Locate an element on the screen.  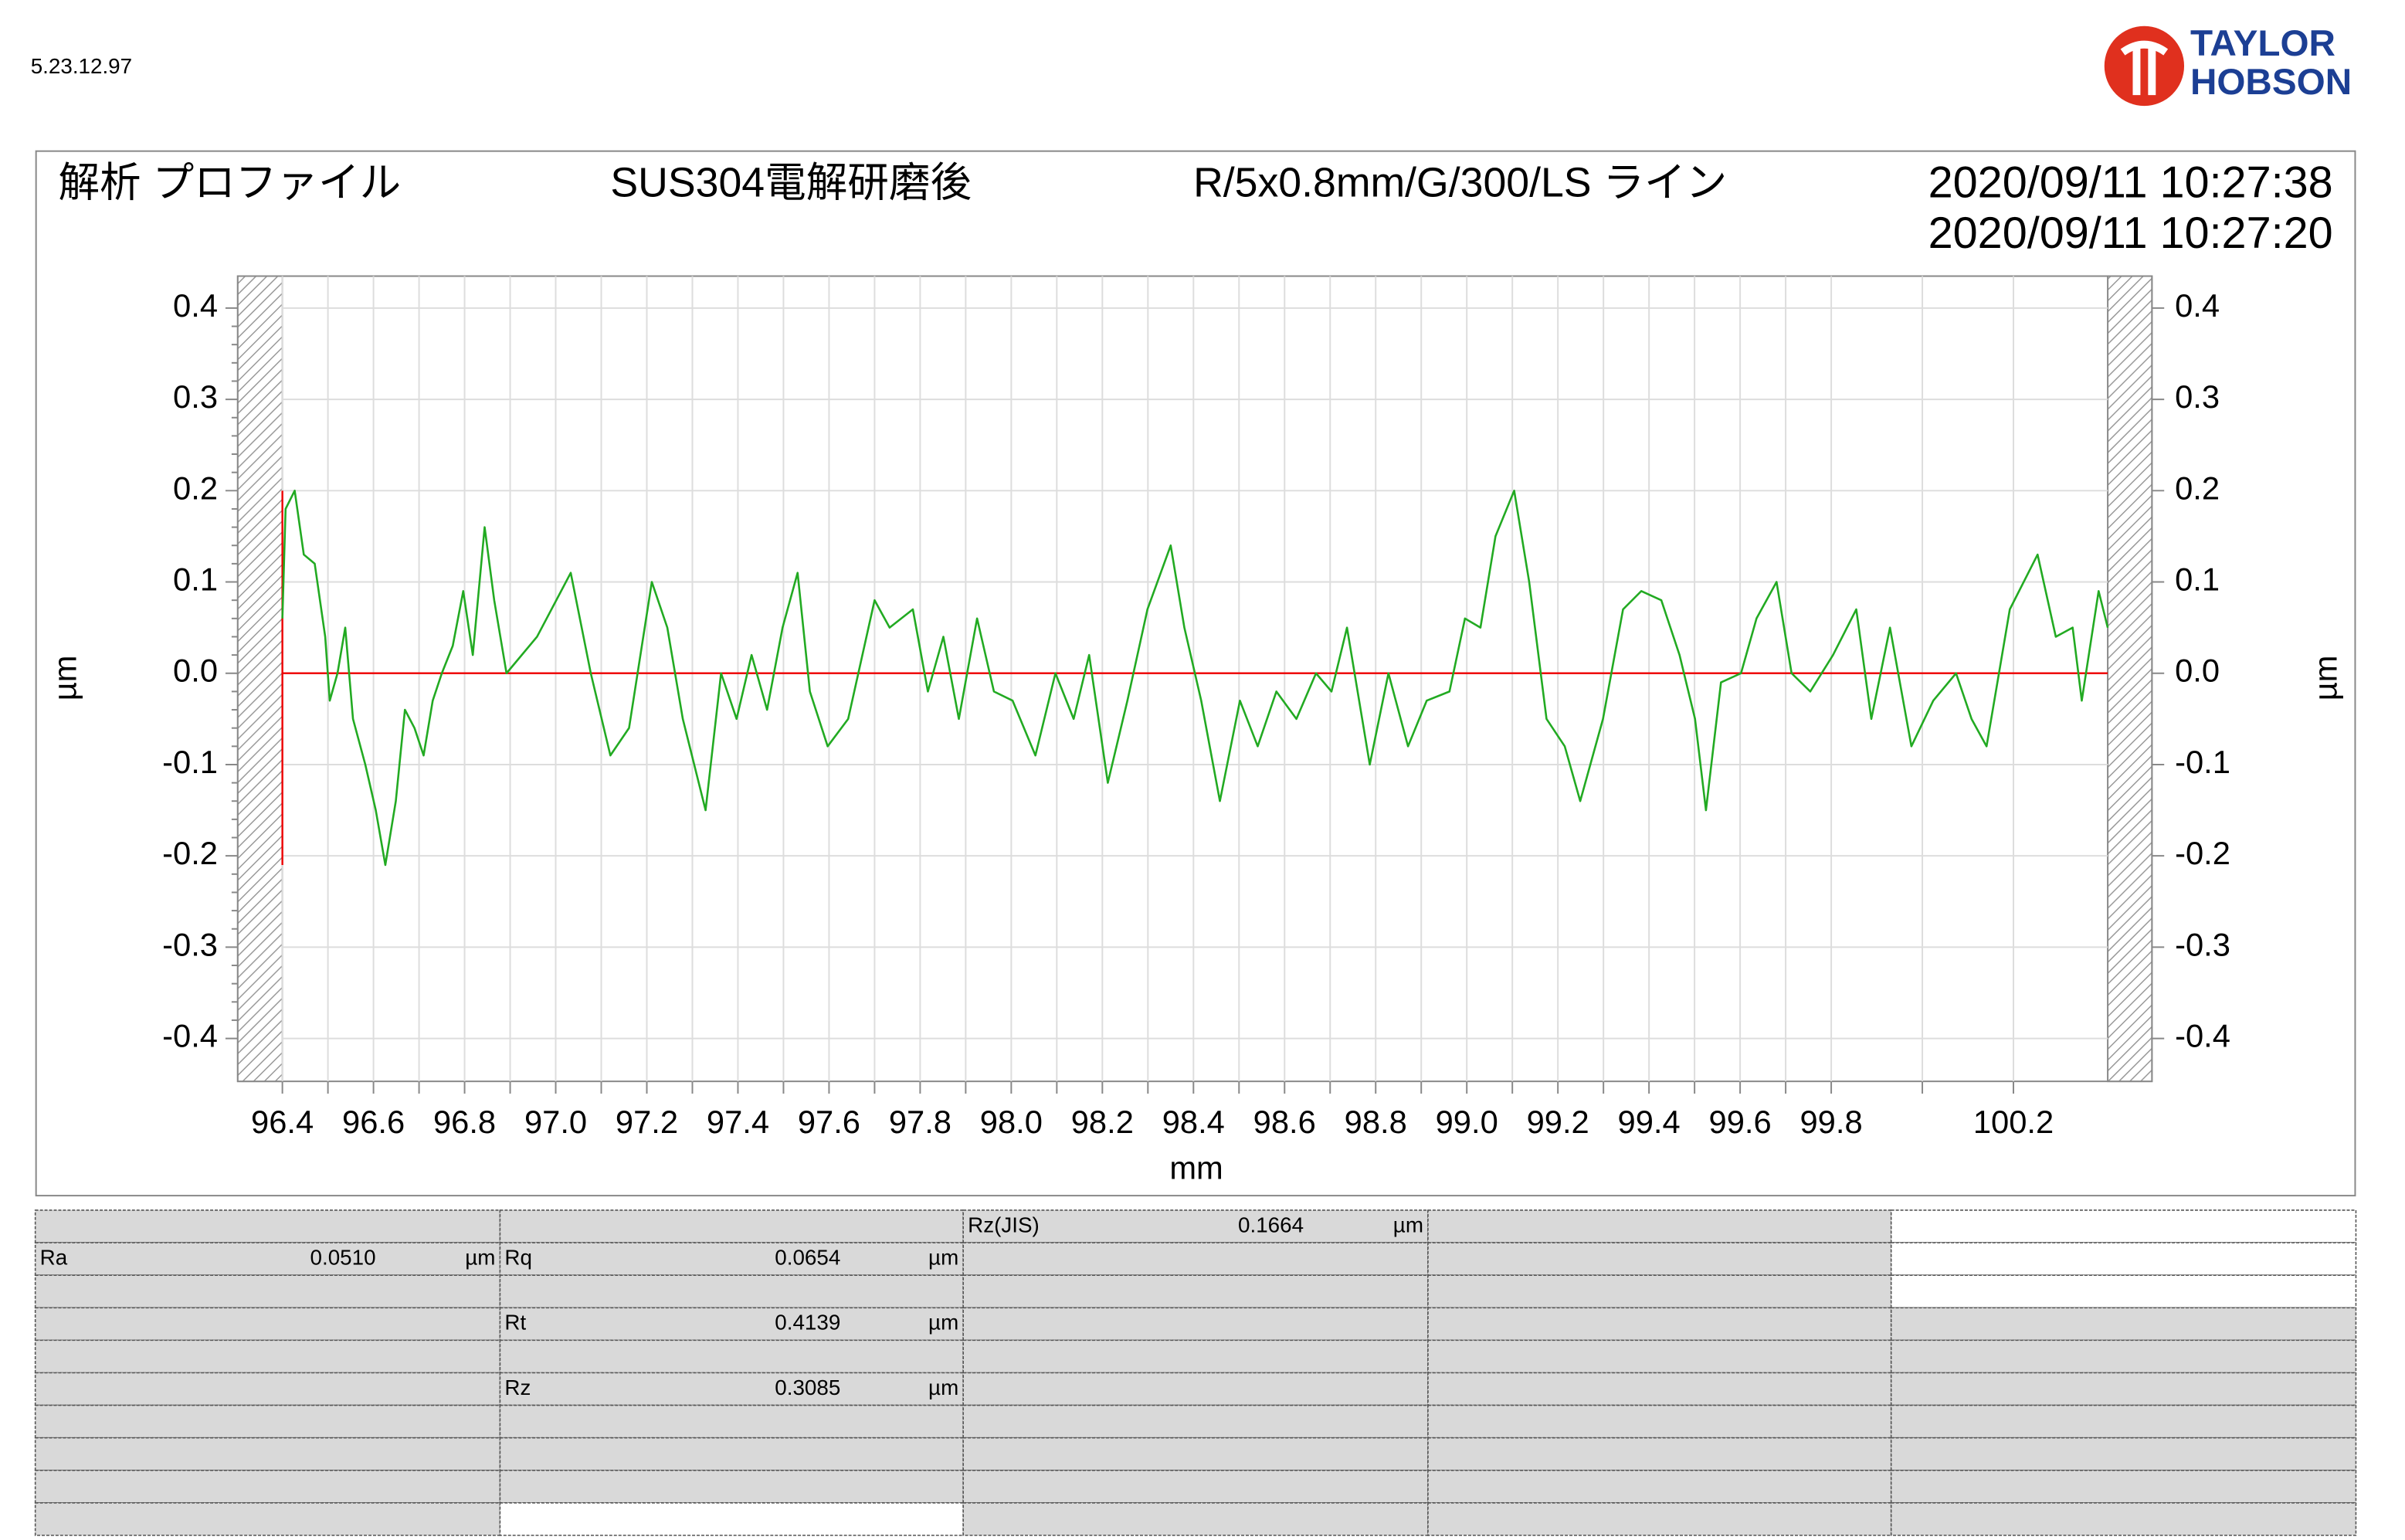
y2-tick-label: -0.4 is located at coordinates (2202, 1036).